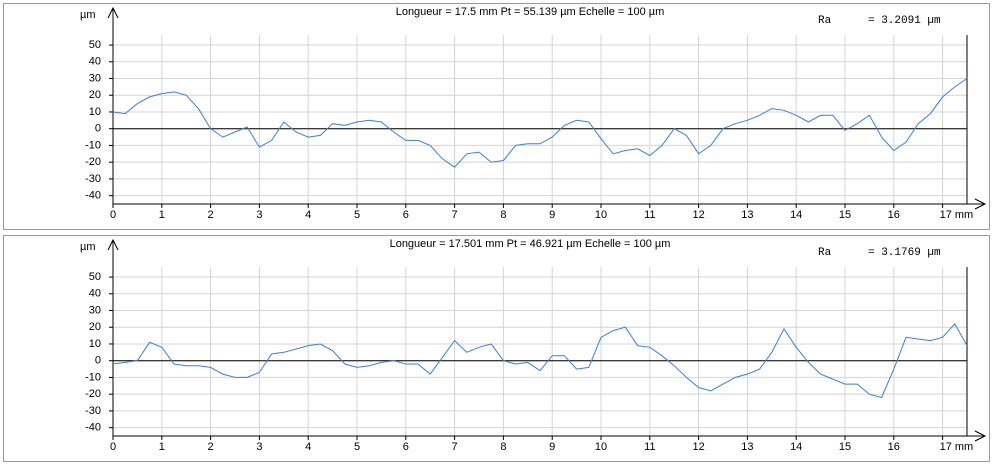  Describe the element at coordinates (904, 21) in the screenshot. I see `ra-value: = 3.2091 µm` at that location.